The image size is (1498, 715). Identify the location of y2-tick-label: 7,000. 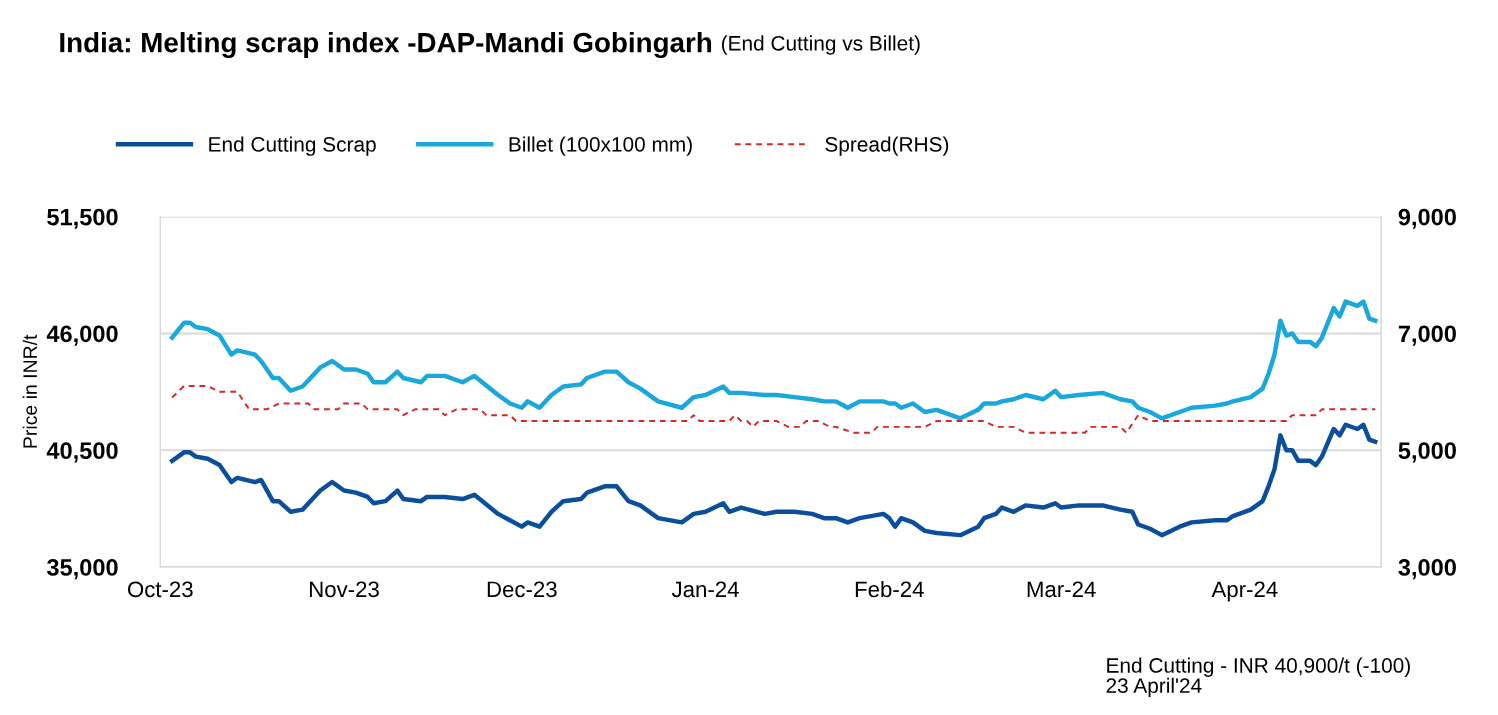
(1427, 335).